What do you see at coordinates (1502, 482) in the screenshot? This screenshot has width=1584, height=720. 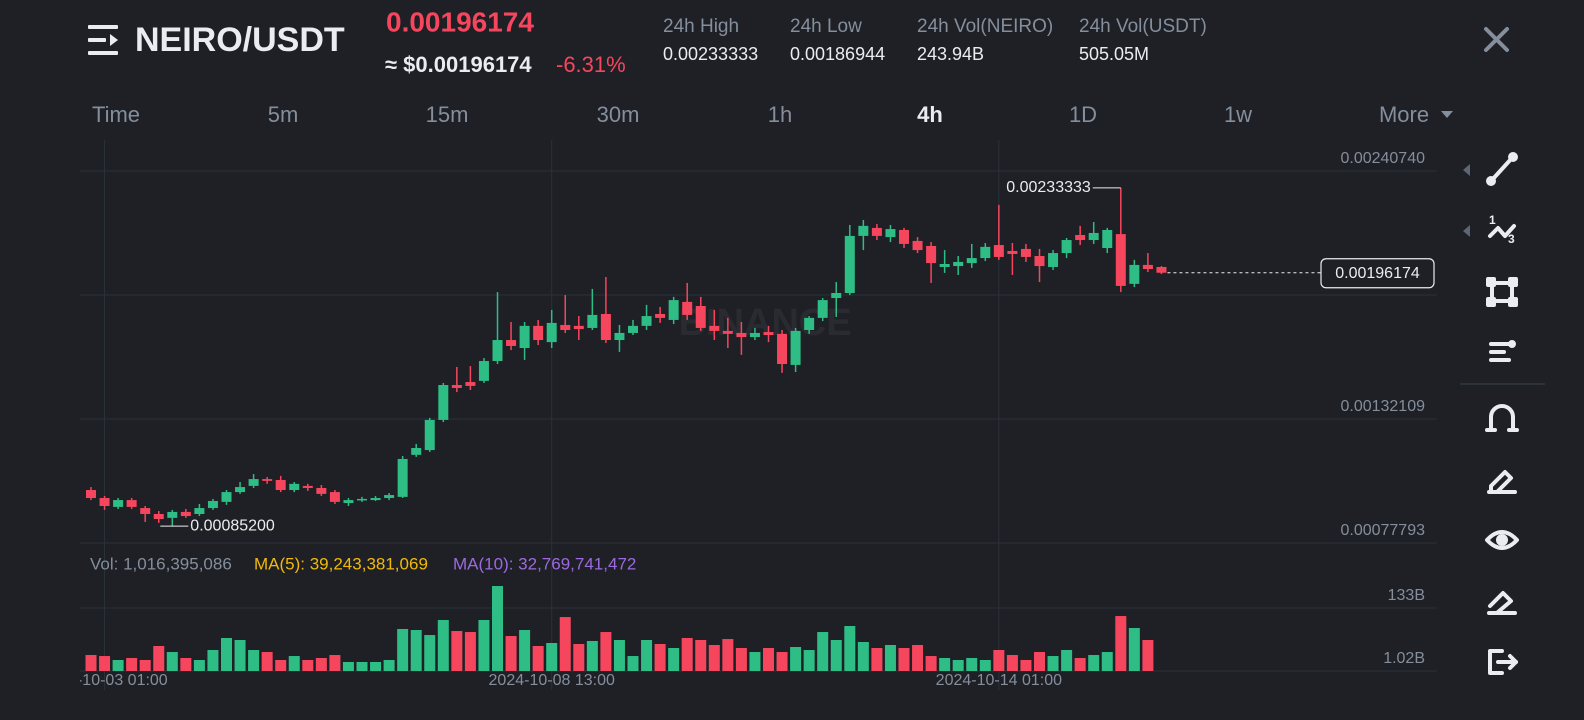 I see `lock-drawing-tool` at bounding box center [1502, 482].